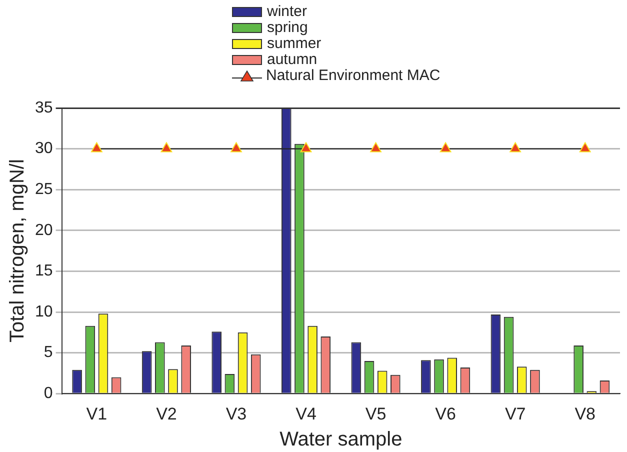 This screenshot has width=627, height=452. Describe the element at coordinates (287, 27) in the screenshot. I see `legend-label: spring` at that location.